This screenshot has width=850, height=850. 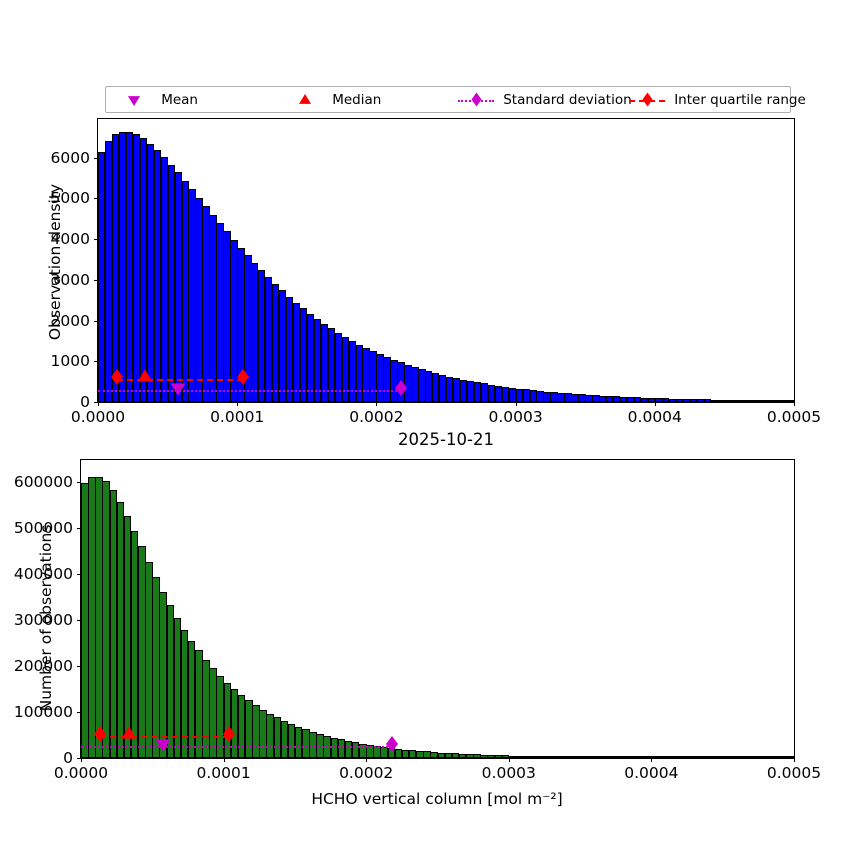 I want to click on standard-deviation-line, so click(x=250, y=391).